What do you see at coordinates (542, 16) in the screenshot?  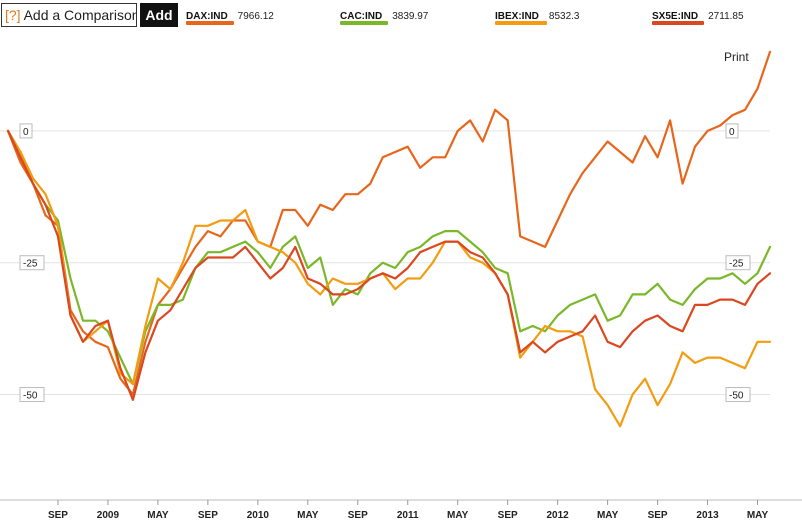 I see `legend-item-ibex: IBEX:IND 8532.3` at bounding box center [542, 16].